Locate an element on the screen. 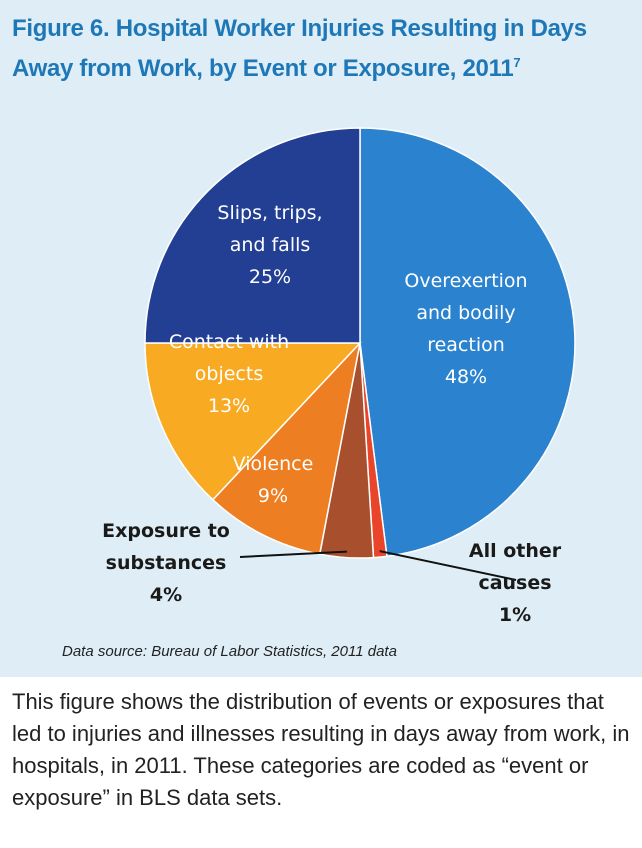 Image resolution: width=642 pixels, height=848 pixels. slice-label: Violence 9% is located at coordinates (273, 480).